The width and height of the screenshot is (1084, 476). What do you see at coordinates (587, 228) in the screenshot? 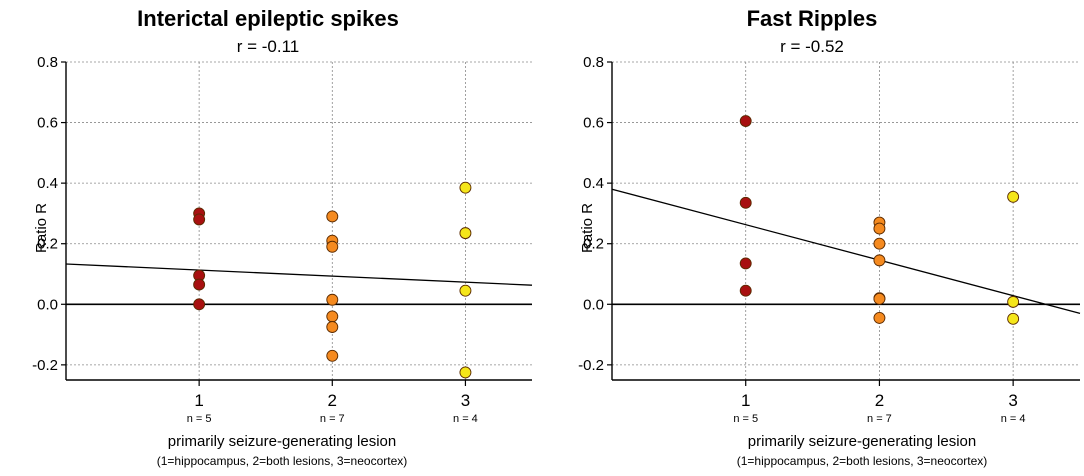
I see `chart-2-ylabel: Ratio R` at bounding box center [587, 228].